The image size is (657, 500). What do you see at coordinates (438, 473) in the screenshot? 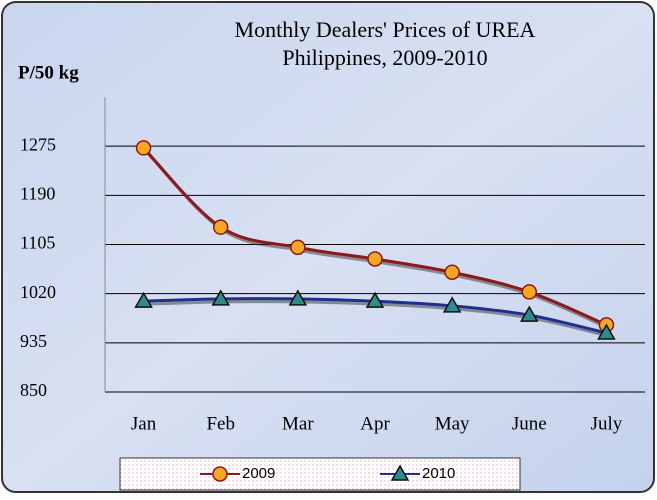
I see `legend-label: 2010` at bounding box center [438, 473].